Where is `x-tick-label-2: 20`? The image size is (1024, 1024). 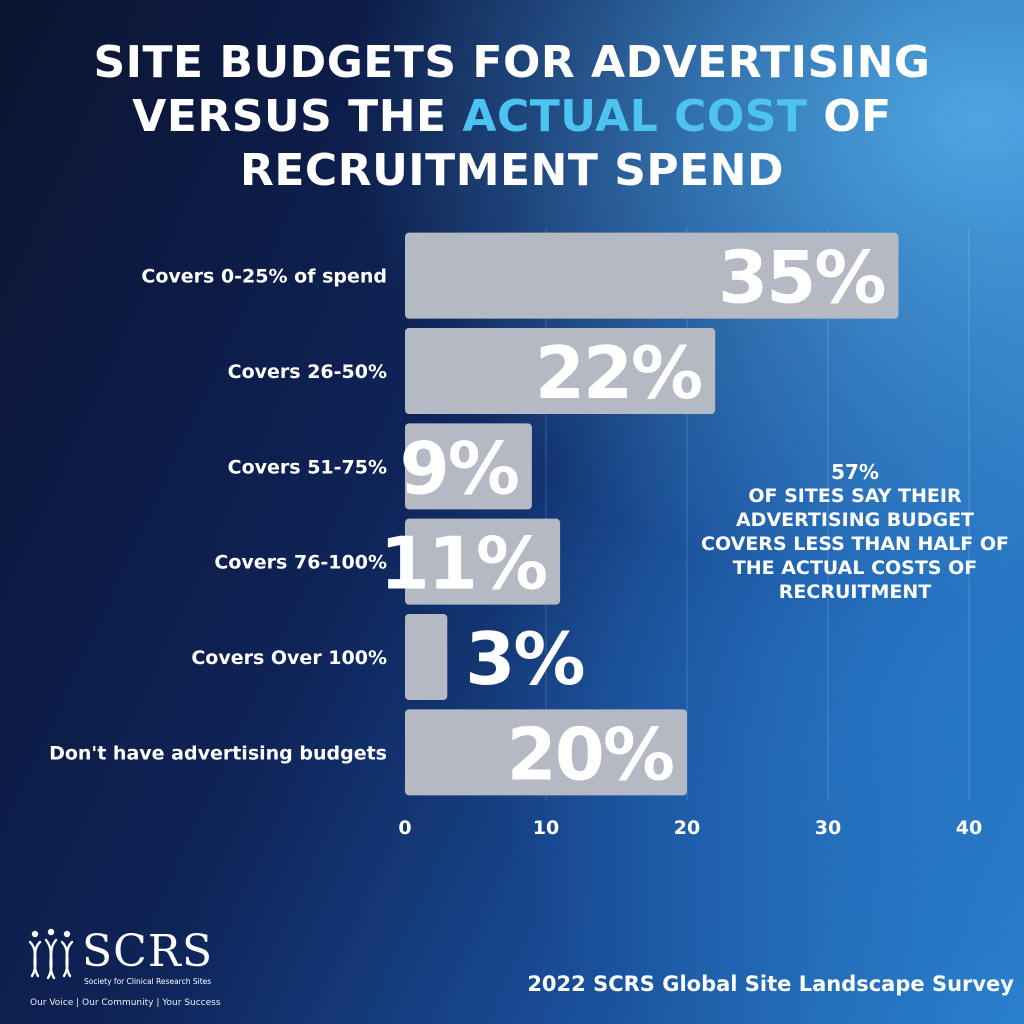 x-tick-label-2: 20 is located at coordinates (687, 828).